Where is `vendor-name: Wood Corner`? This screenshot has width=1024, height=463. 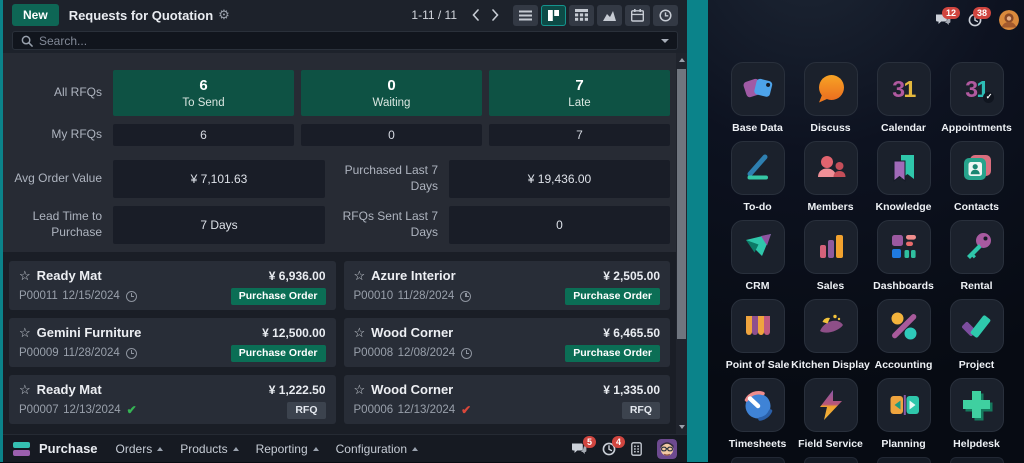
vendor-name: Wood Corner is located at coordinates (412, 389).